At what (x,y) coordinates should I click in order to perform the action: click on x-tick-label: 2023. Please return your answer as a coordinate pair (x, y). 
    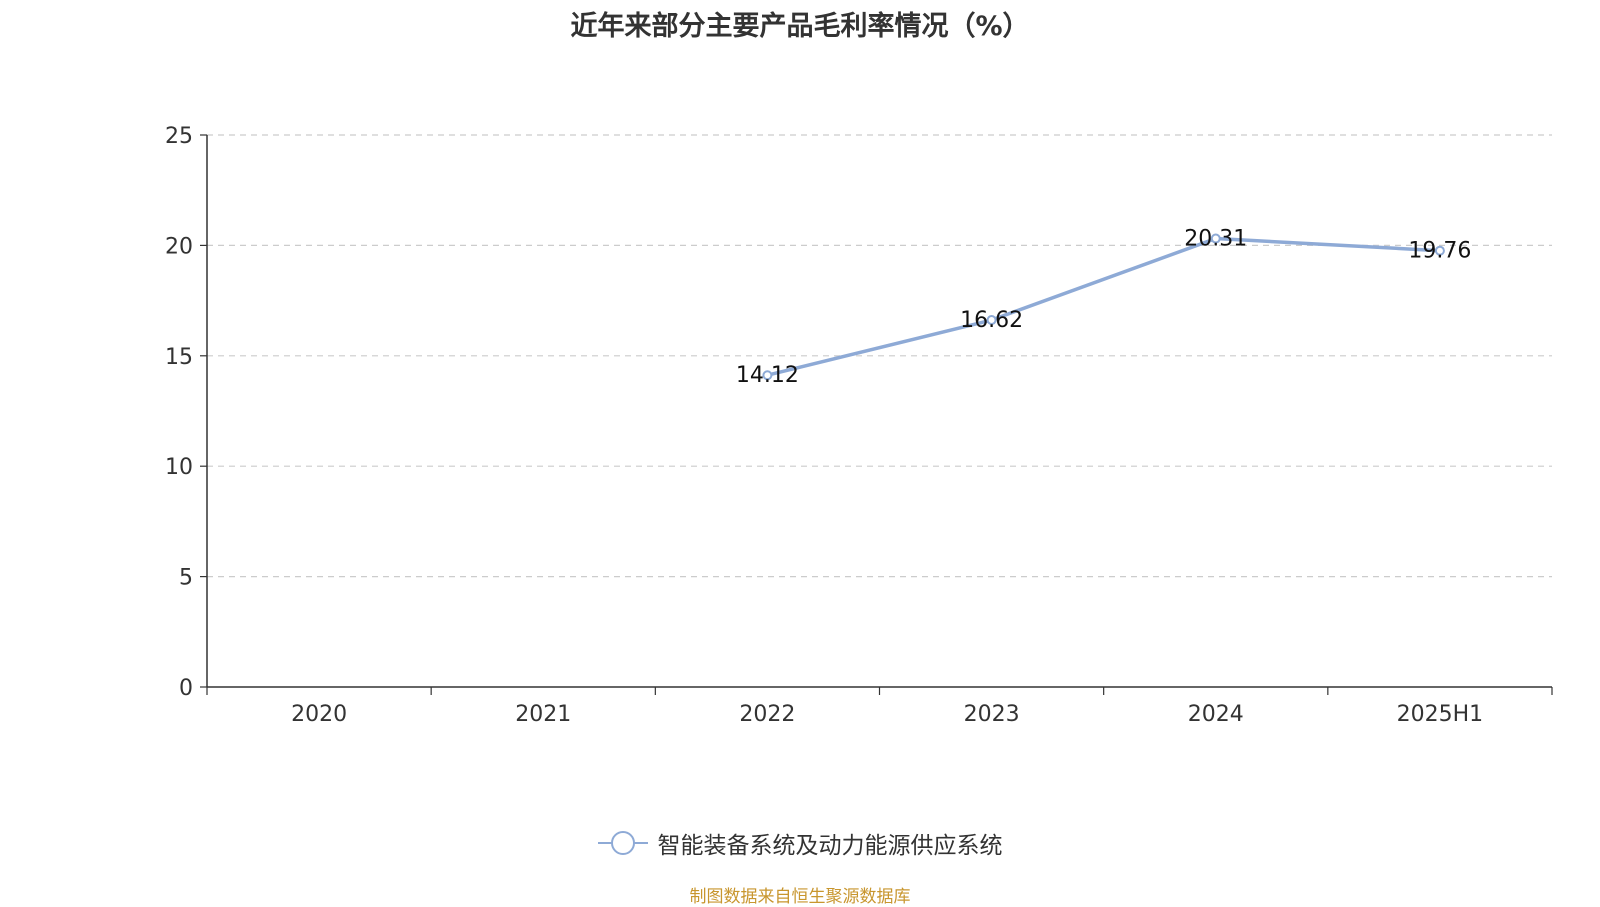
    Looking at the image, I should click on (992, 714).